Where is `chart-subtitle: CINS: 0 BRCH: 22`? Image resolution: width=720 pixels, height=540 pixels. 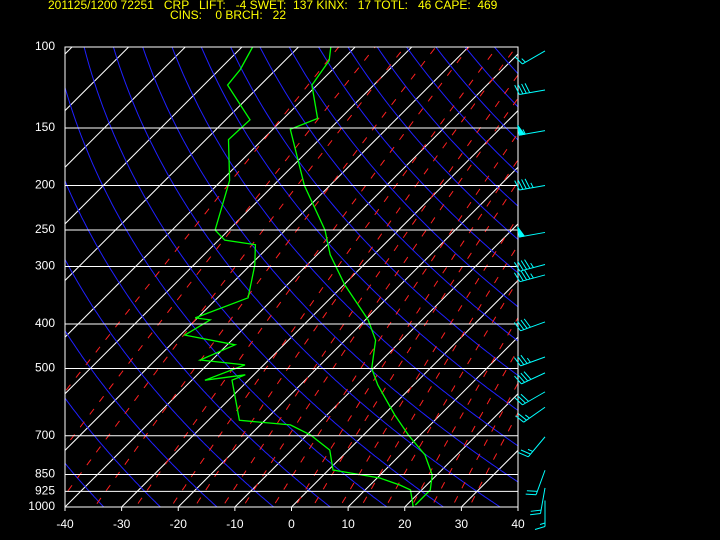
chart-subtitle: CINS: 0 BRCH: 22 is located at coordinates (228, 15).